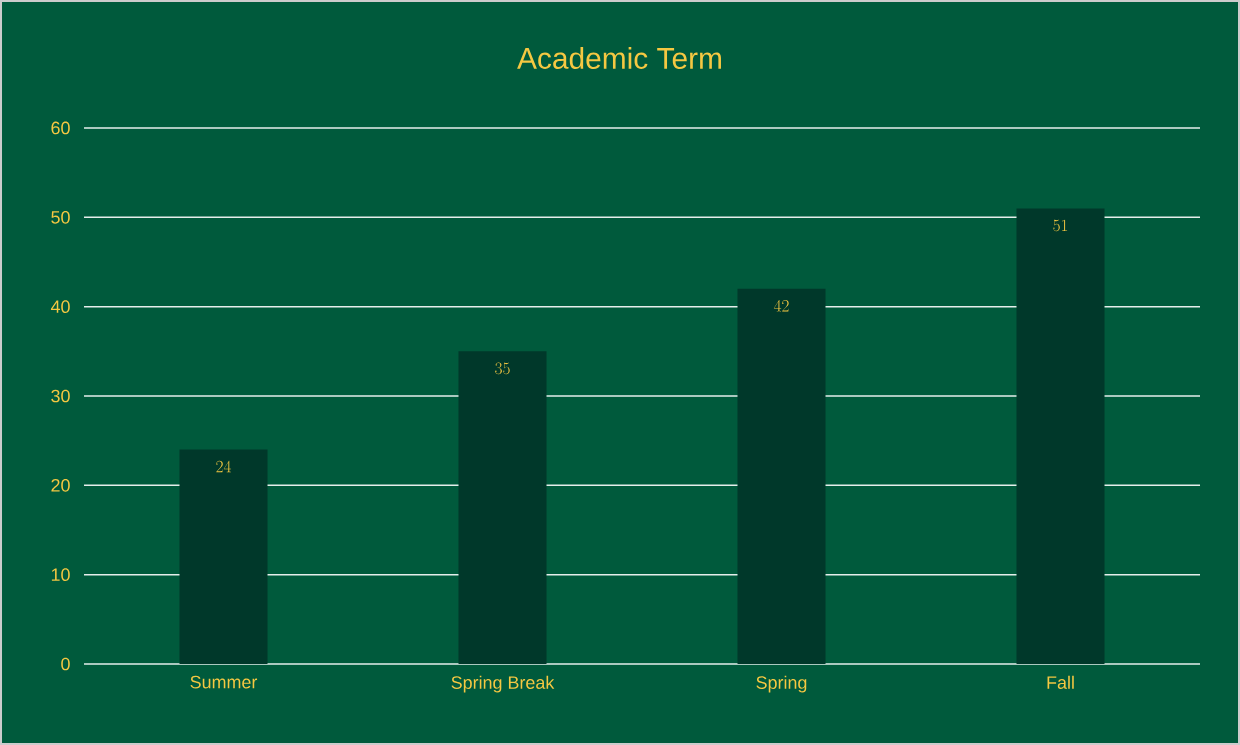 This screenshot has height=745, width=1240. Describe the element at coordinates (224, 466) in the screenshot. I see `data-label: 24` at that location.